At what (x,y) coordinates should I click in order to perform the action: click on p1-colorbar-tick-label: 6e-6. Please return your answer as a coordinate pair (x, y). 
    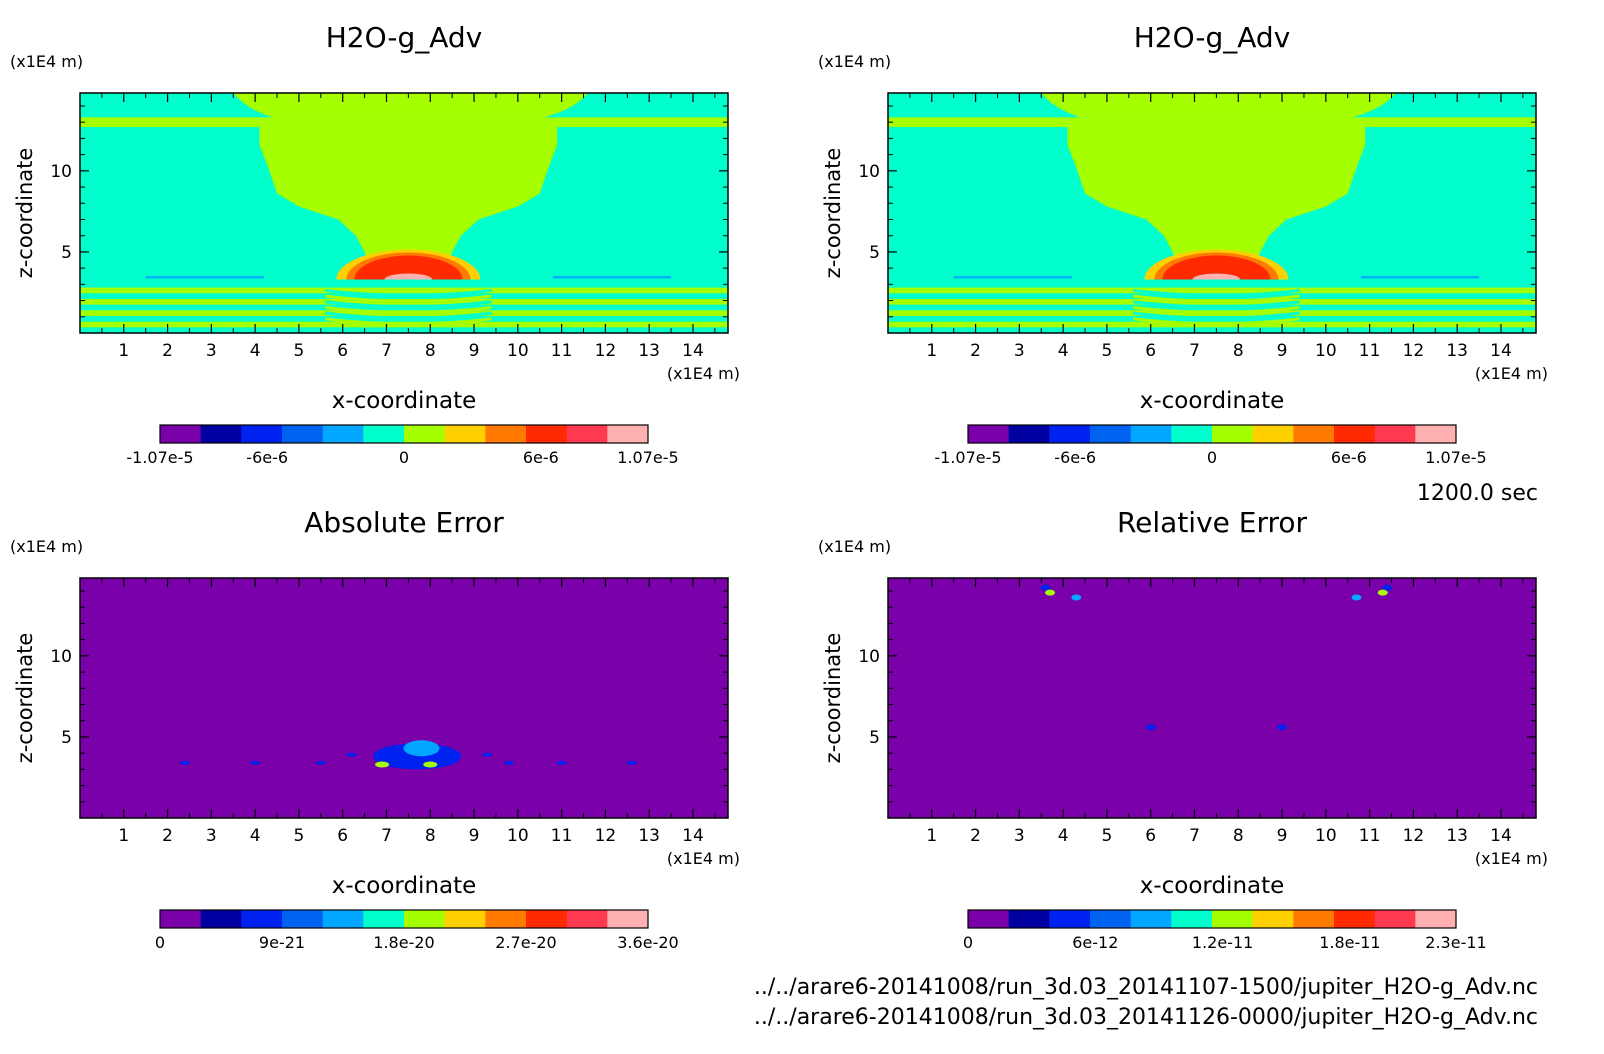
    Looking at the image, I should click on (1349, 457).